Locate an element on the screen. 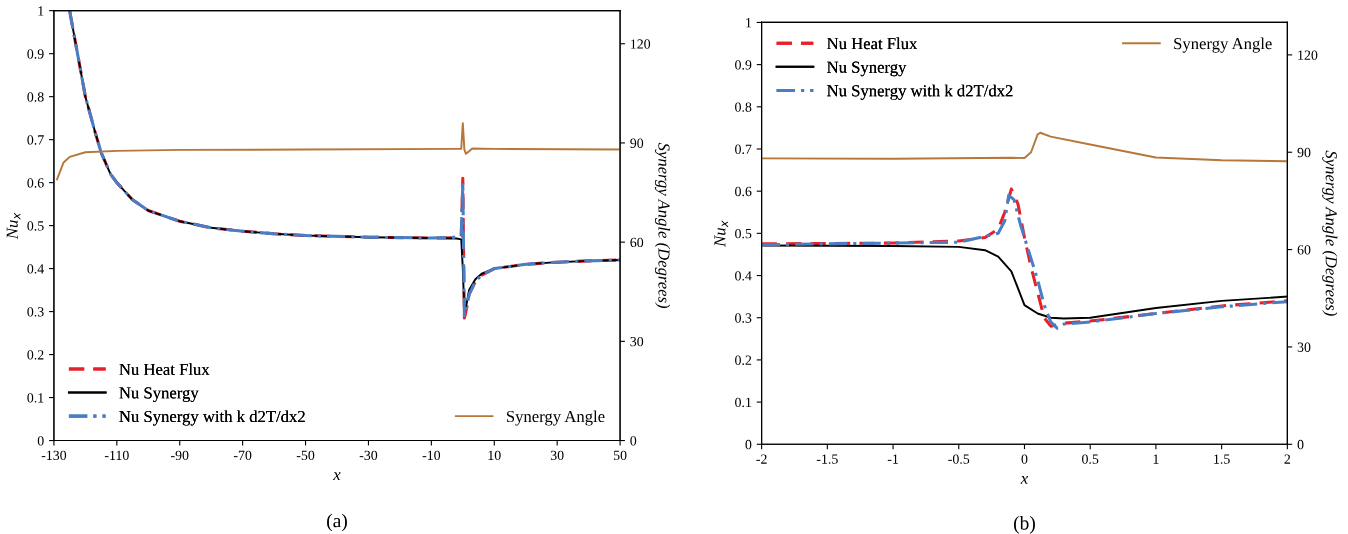 Image resolution: width=1348 pixels, height=534 pixels. x-tick-label: 0 is located at coordinates (1024, 459).